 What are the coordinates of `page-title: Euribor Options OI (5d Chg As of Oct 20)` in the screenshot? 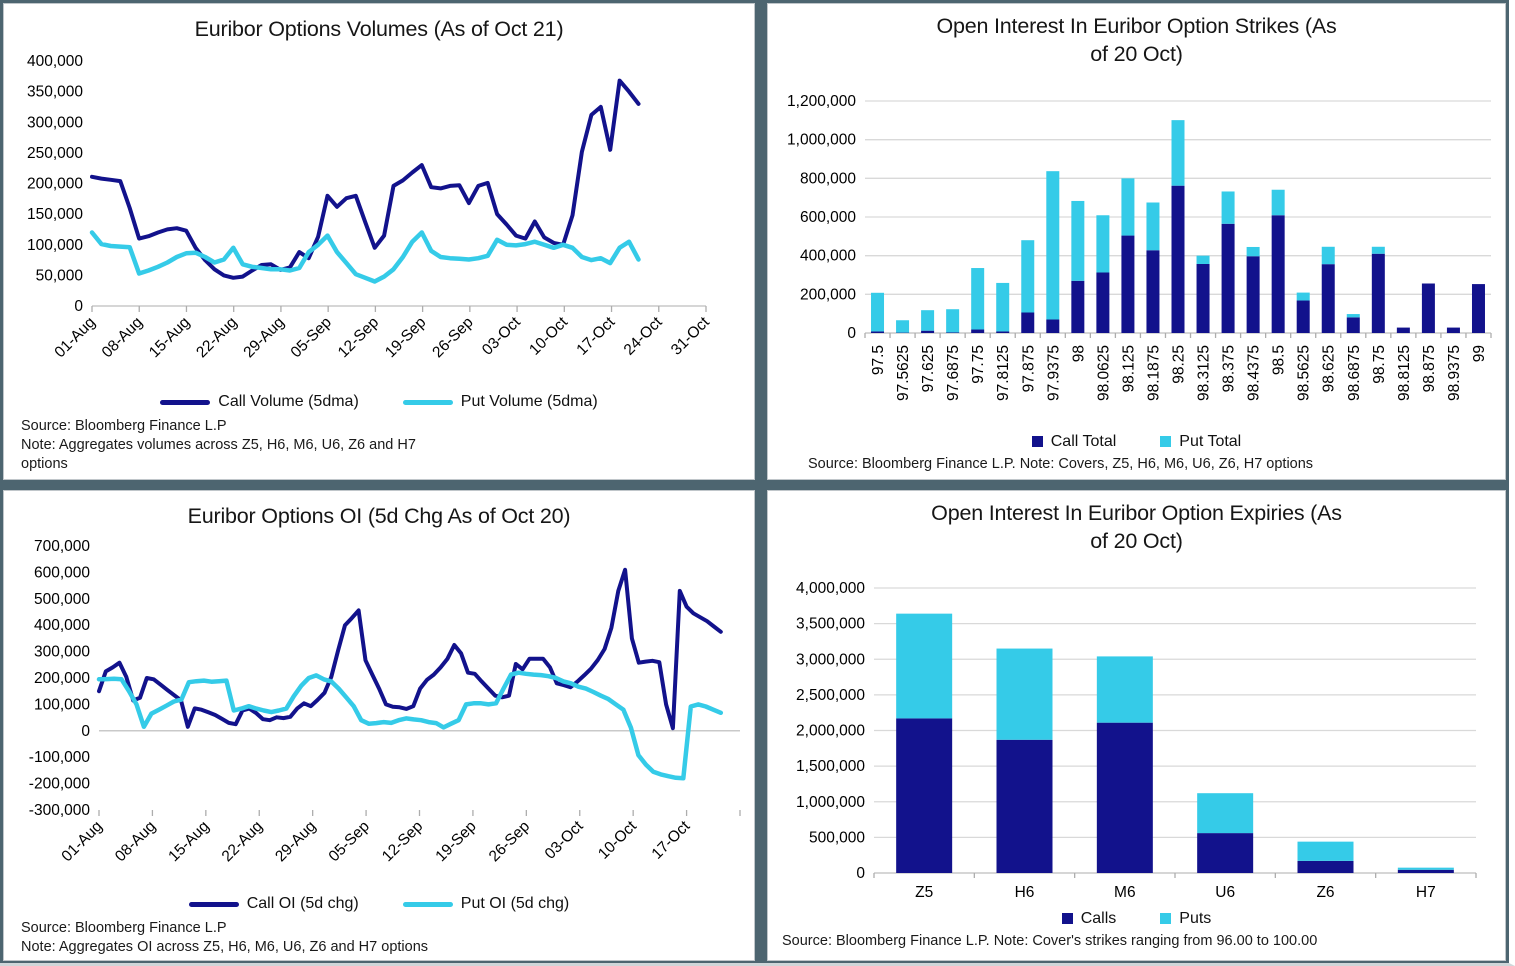 It's located at (379, 516).